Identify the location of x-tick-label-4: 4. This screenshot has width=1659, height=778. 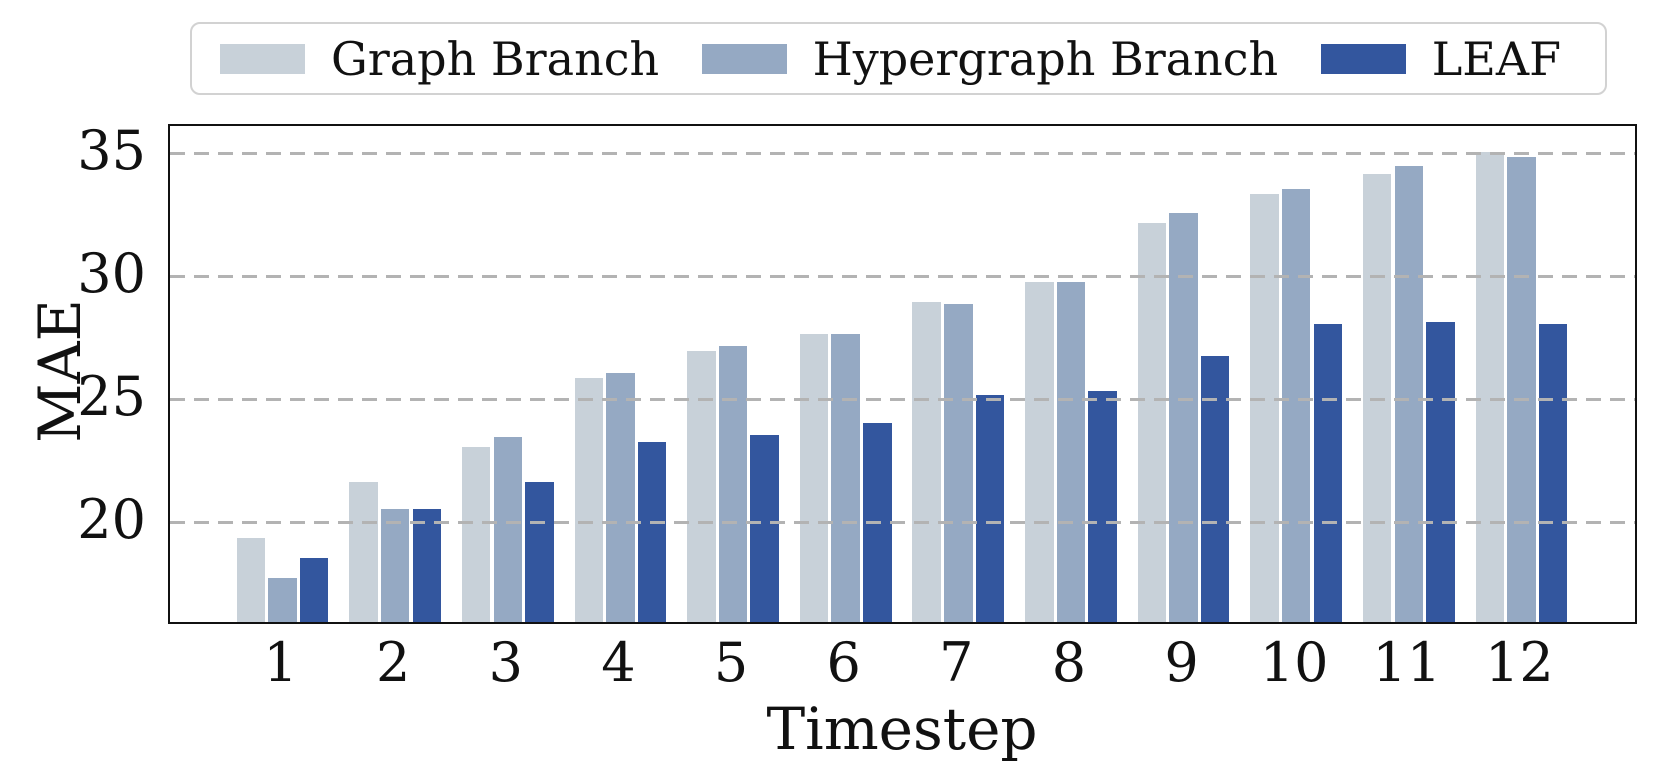
(618, 662).